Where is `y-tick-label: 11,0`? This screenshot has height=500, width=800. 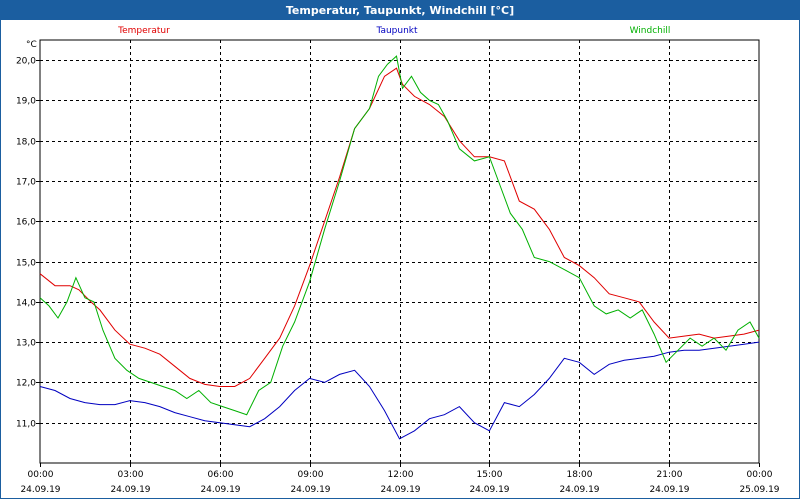
y-tick-label: 11,0 is located at coordinates (26, 425).